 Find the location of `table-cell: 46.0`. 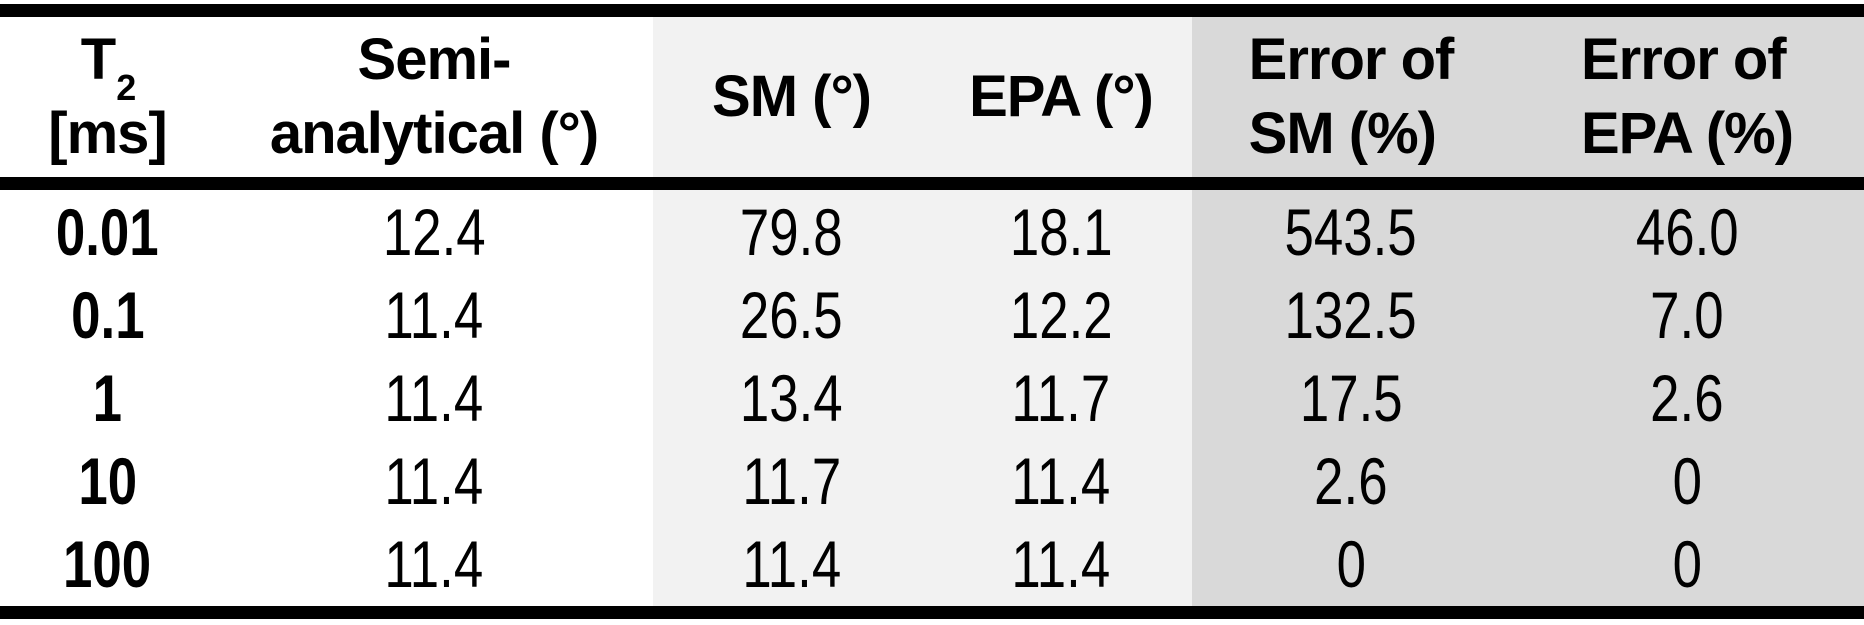

table-cell: 46.0 is located at coordinates (1687, 232).